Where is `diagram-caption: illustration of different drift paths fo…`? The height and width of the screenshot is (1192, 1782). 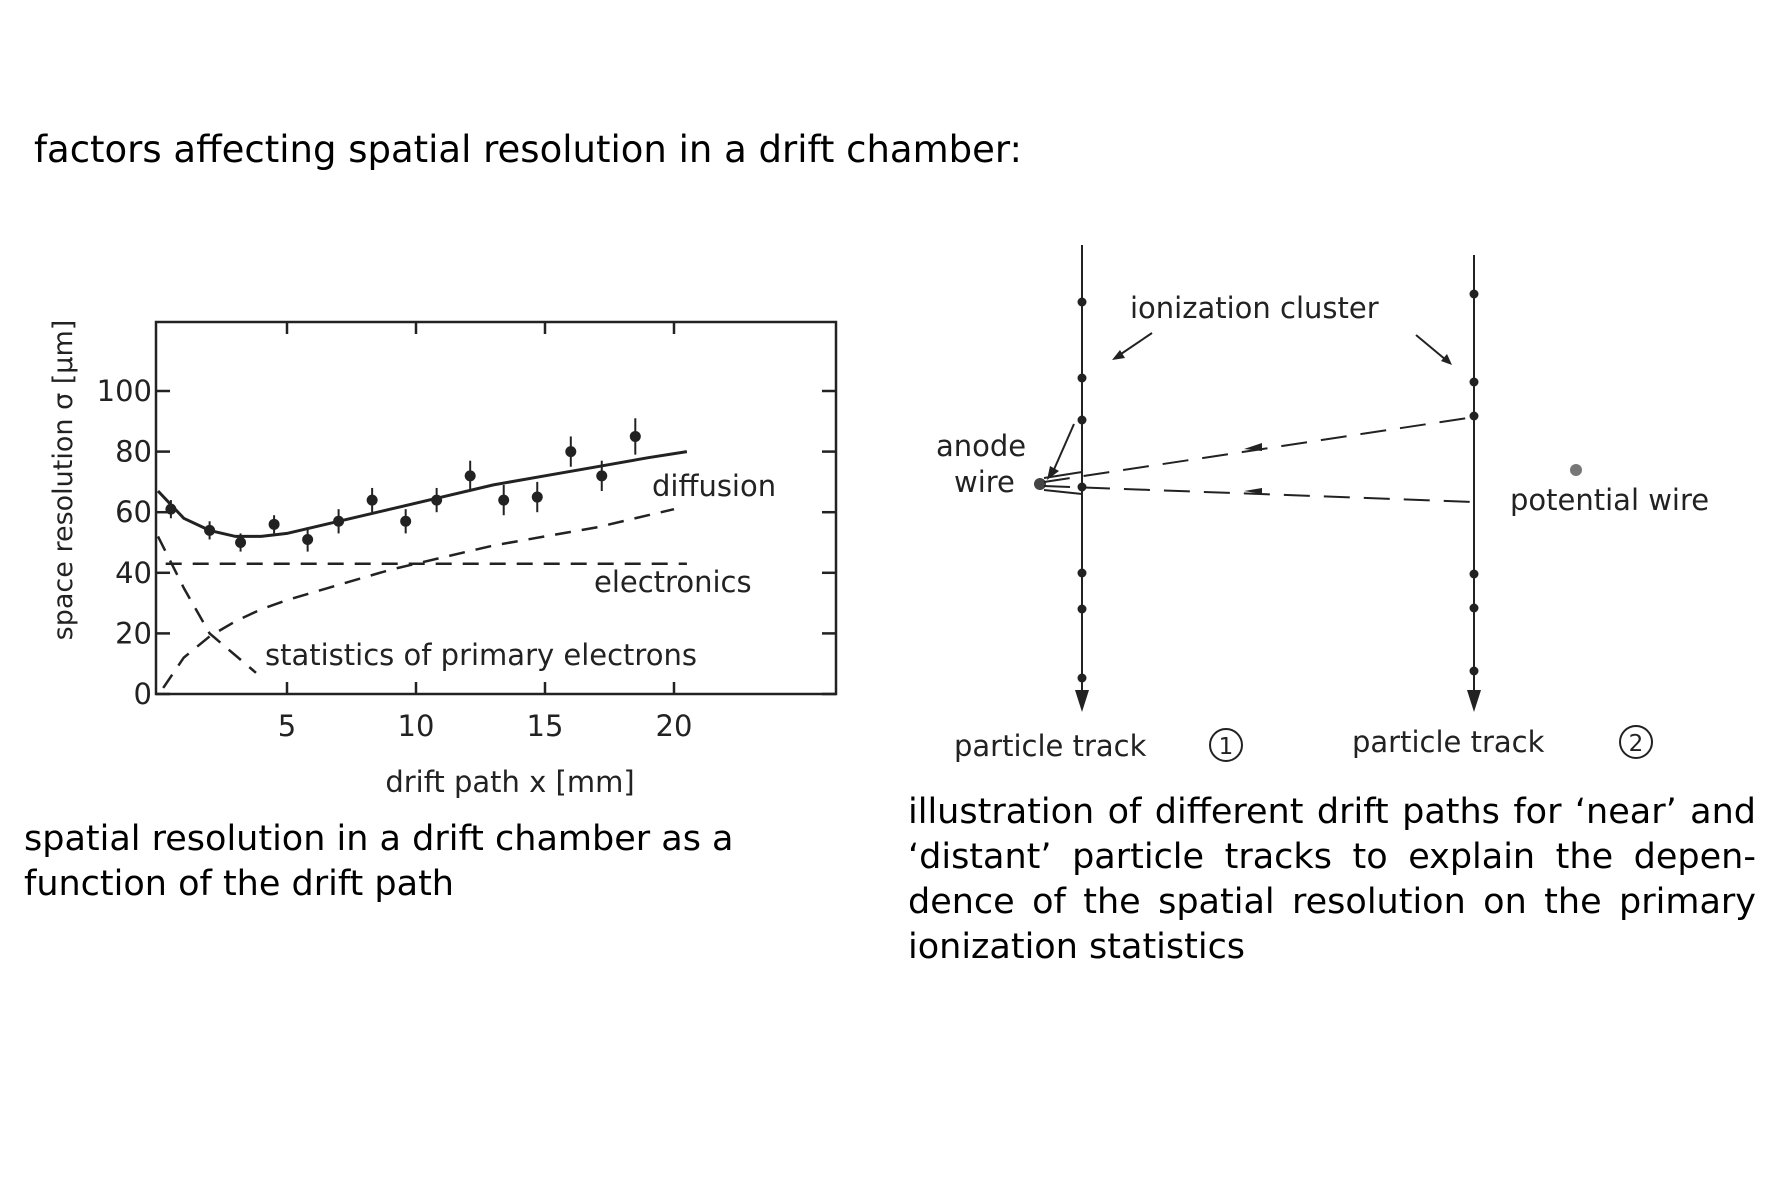 diagram-caption: illustration of different drift paths fo… is located at coordinates (1332, 879).